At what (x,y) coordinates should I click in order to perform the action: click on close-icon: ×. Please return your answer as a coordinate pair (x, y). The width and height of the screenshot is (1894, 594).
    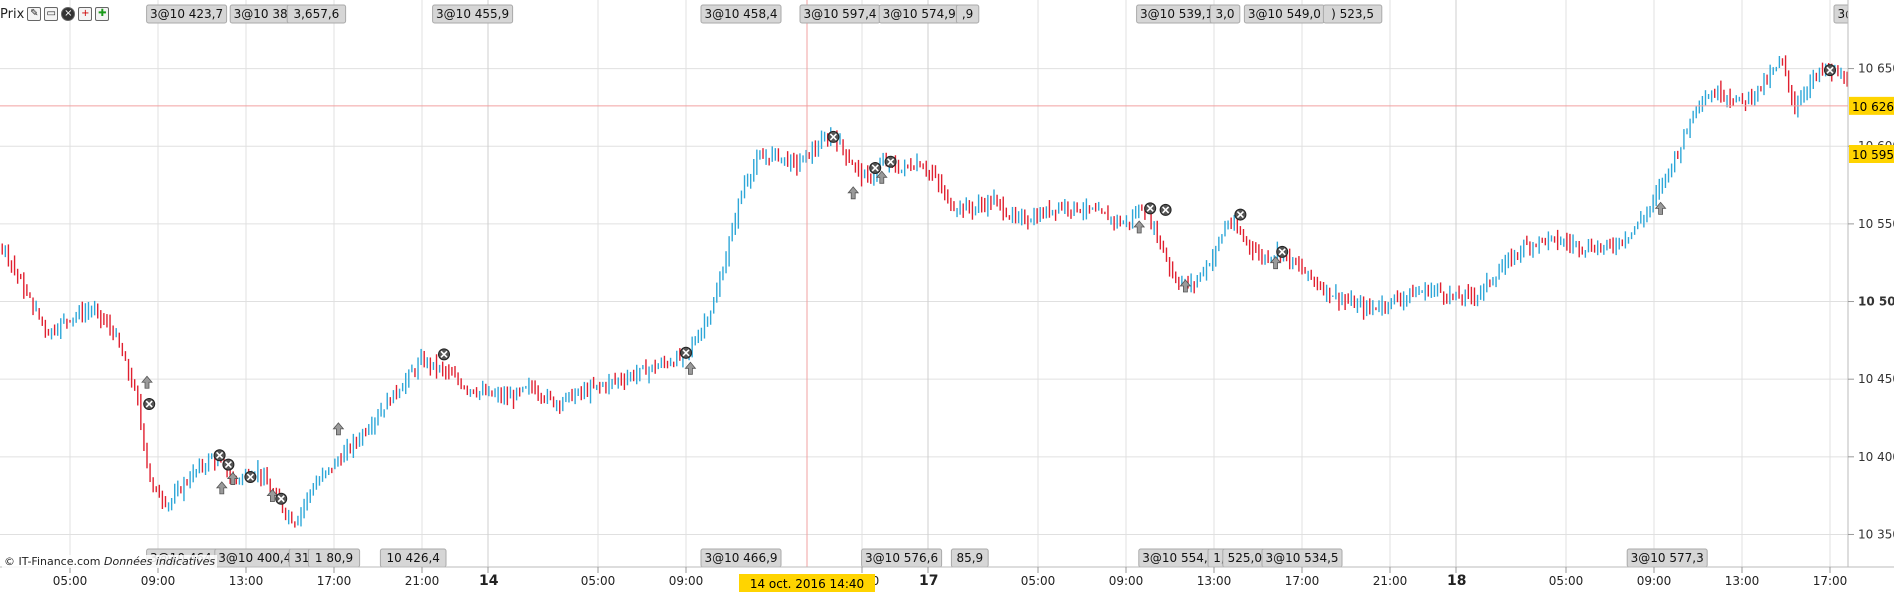
    Looking at the image, I should click on (68, 14).